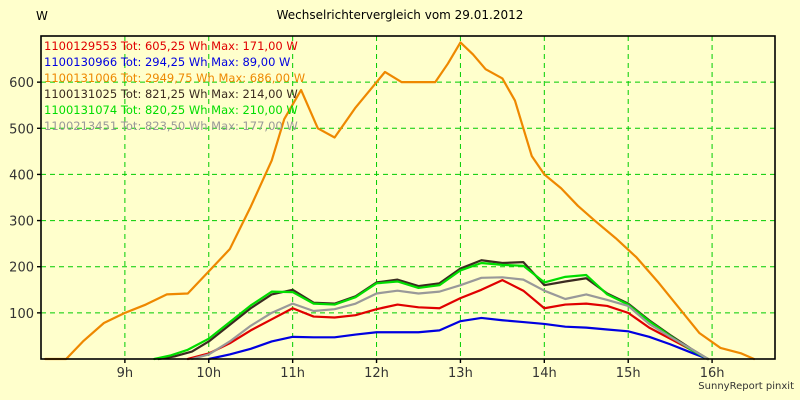  Describe the element at coordinates (460, 373) in the screenshot. I see `xtick-label-13h: 13h` at that location.